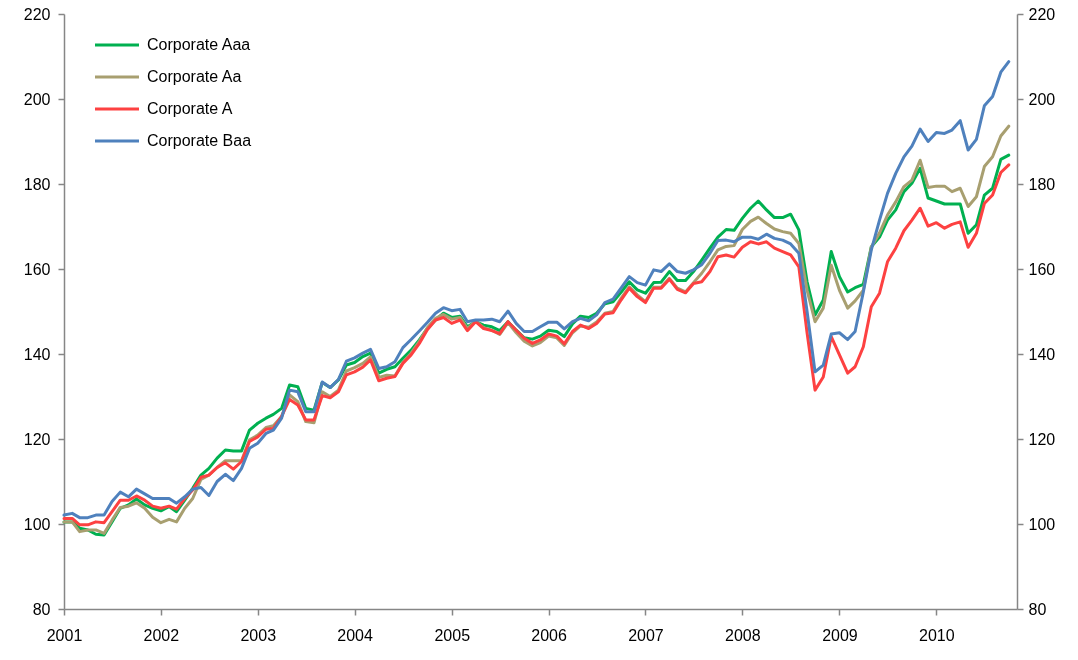  I want to click on y-tick-label: 80, so click(41, 609).